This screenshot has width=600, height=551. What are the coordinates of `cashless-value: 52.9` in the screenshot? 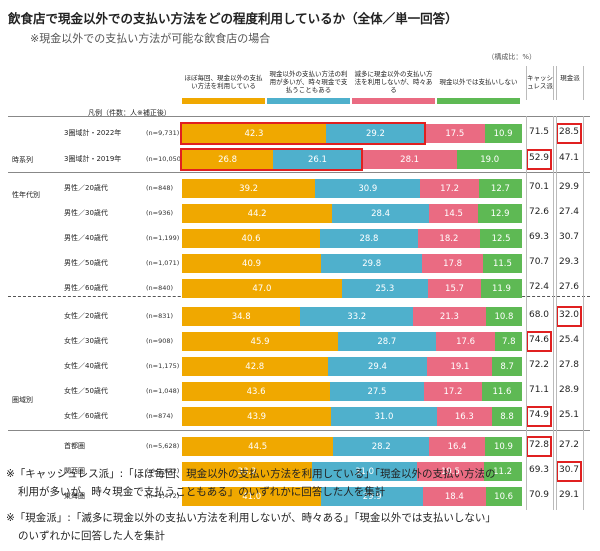 It's located at (539, 158).